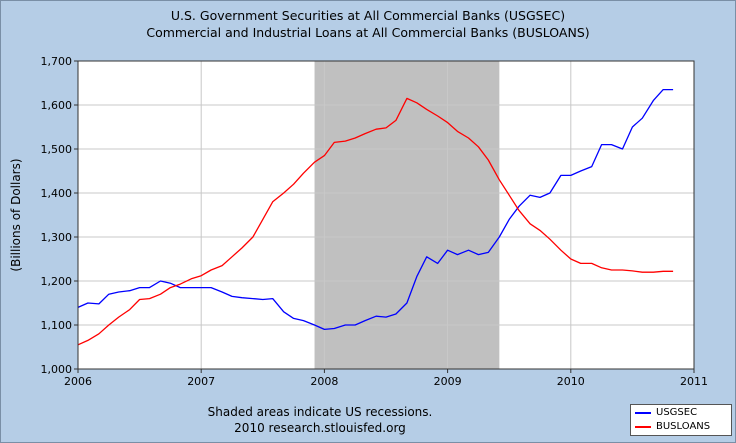 This screenshot has width=736, height=443. I want to click on x-tick-label: 2009, so click(448, 381).